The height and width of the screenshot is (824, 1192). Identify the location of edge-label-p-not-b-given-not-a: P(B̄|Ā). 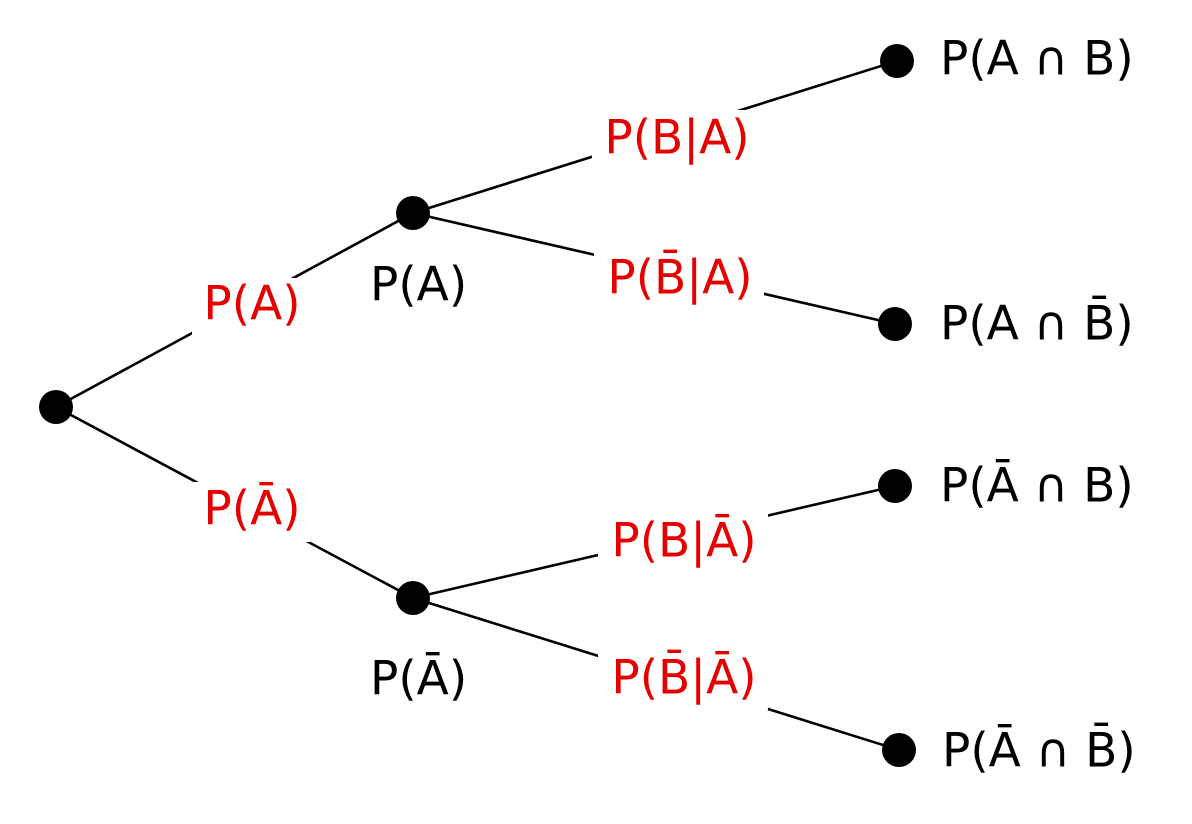
(683, 678).